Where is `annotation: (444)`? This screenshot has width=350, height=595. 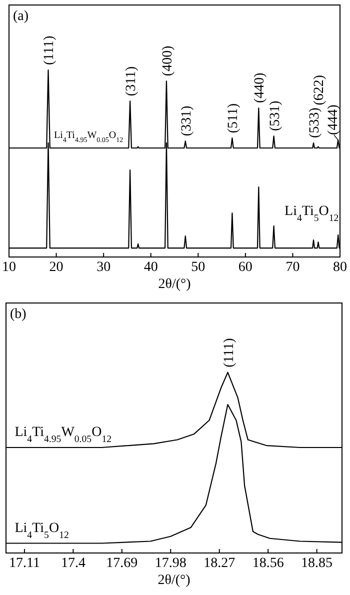 annotation: (444) is located at coordinates (333, 119).